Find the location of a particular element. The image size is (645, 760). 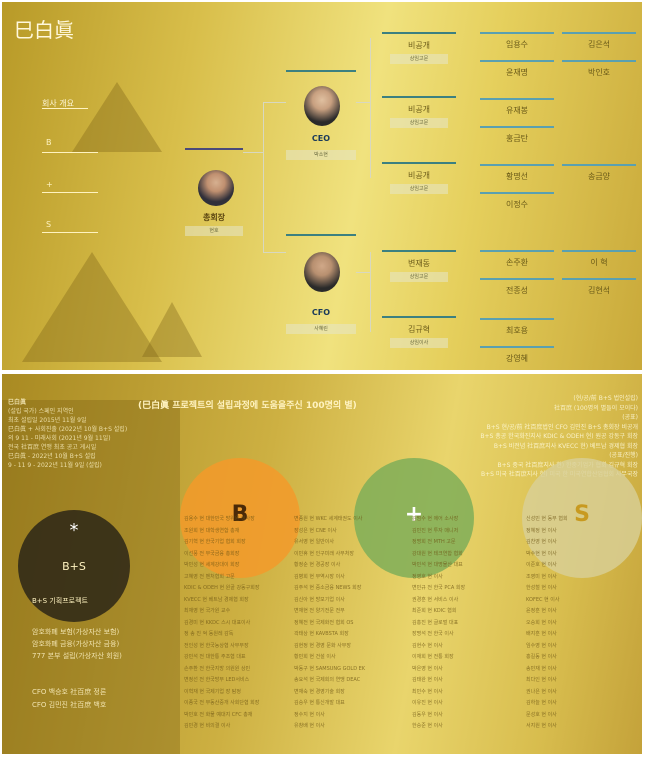

supporter-entry: 최민수 현 이사 is located at coordinates (427, 691).